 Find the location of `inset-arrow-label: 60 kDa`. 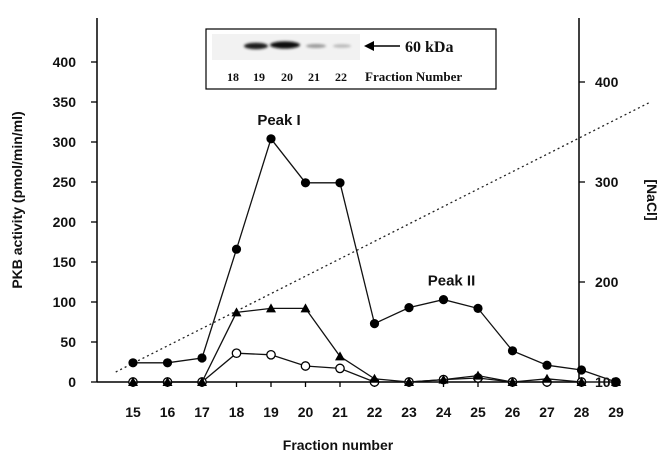

inset-arrow-label: 60 kDa is located at coordinates (429, 47).